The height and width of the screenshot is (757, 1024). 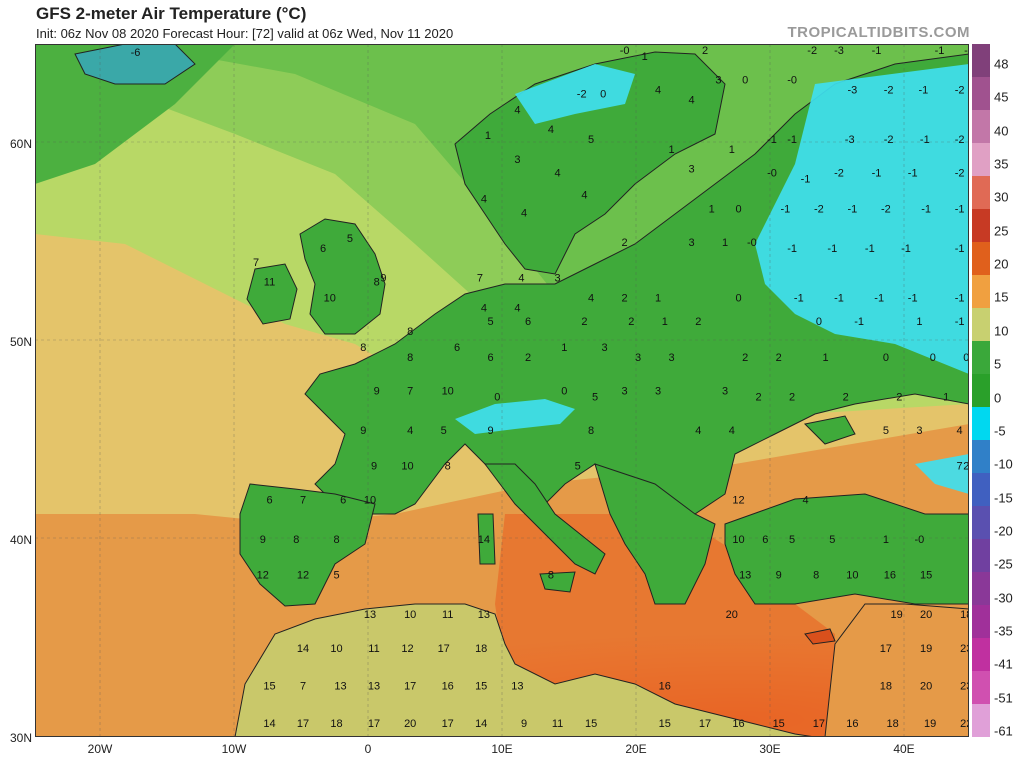 I want to click on temperature-value: -3, so click(x=839, y=51).